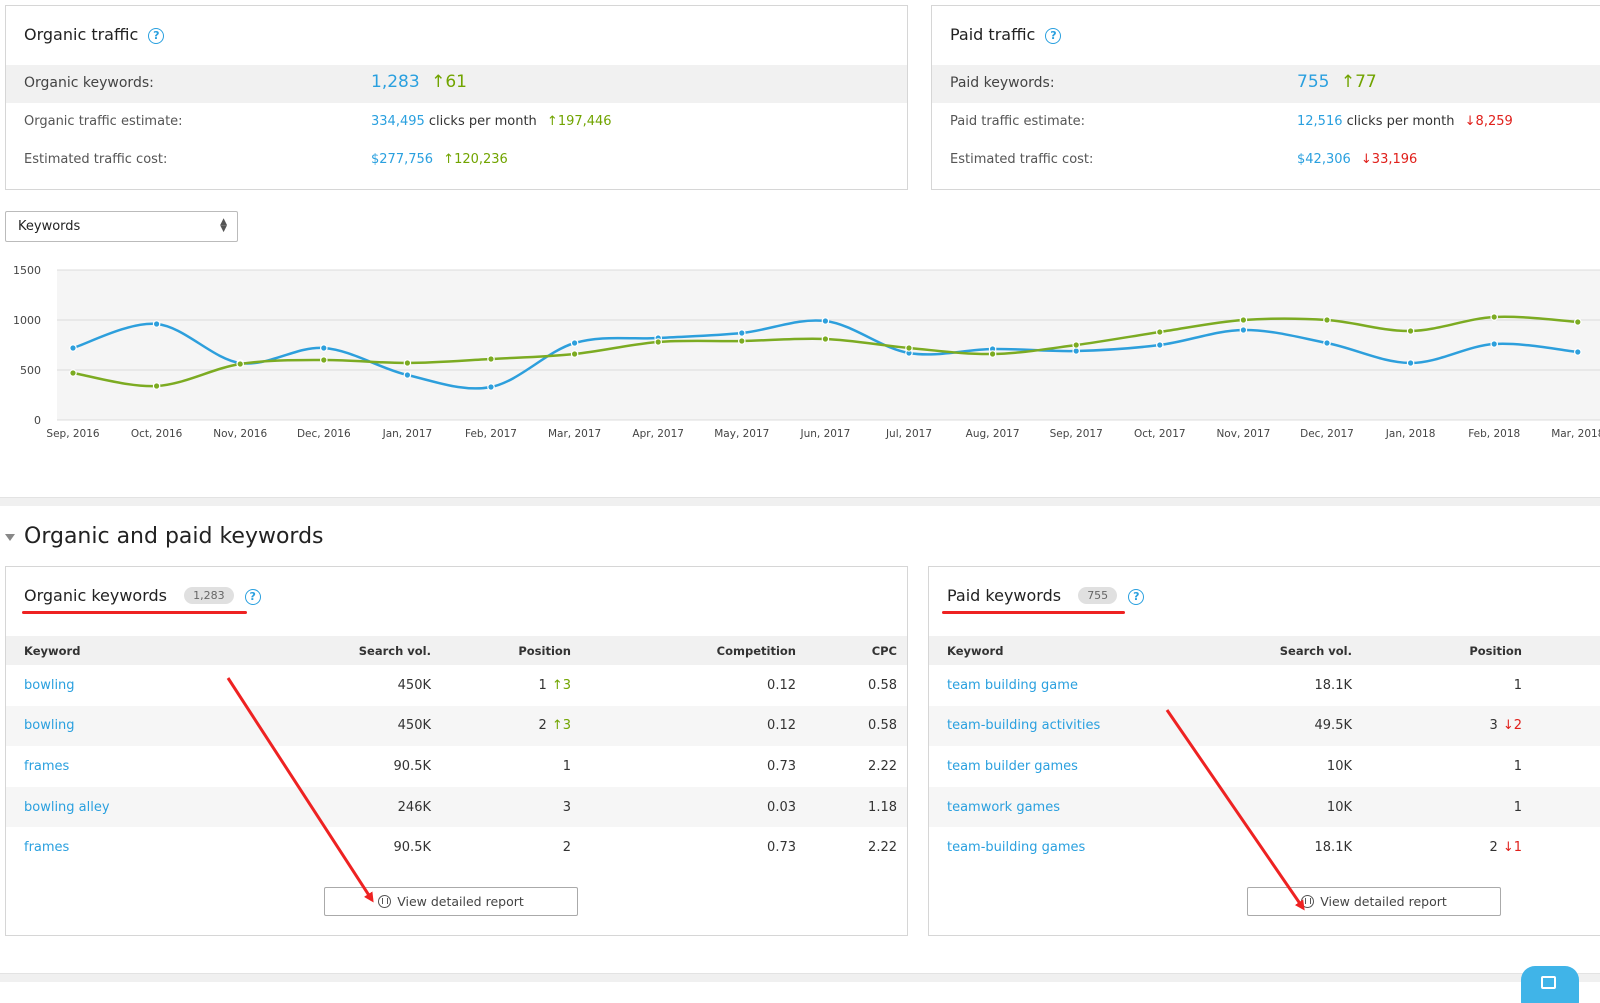 This screenshot has height=1003, width=1600. Describe the element at coordinates (851, 807) in the screenshot. I see `cpc-cell: 1.18` at that location.